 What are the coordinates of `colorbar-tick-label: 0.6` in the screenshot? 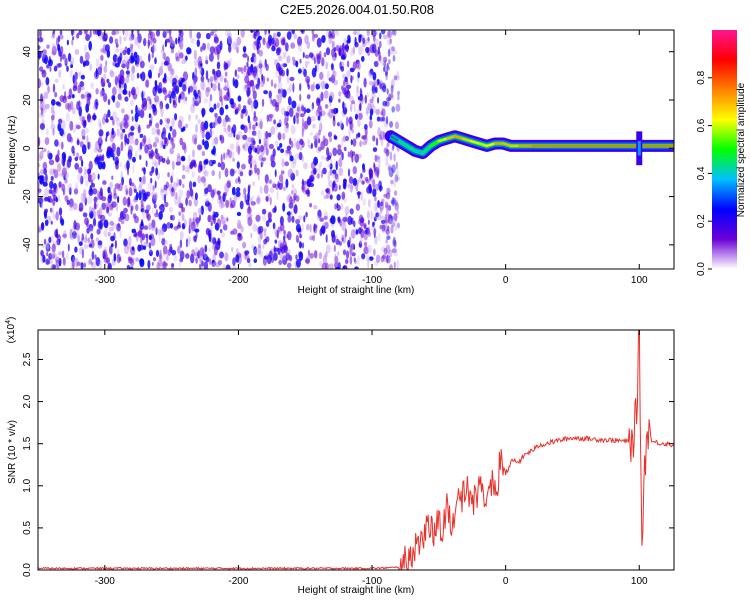 It's located at (701, 125).